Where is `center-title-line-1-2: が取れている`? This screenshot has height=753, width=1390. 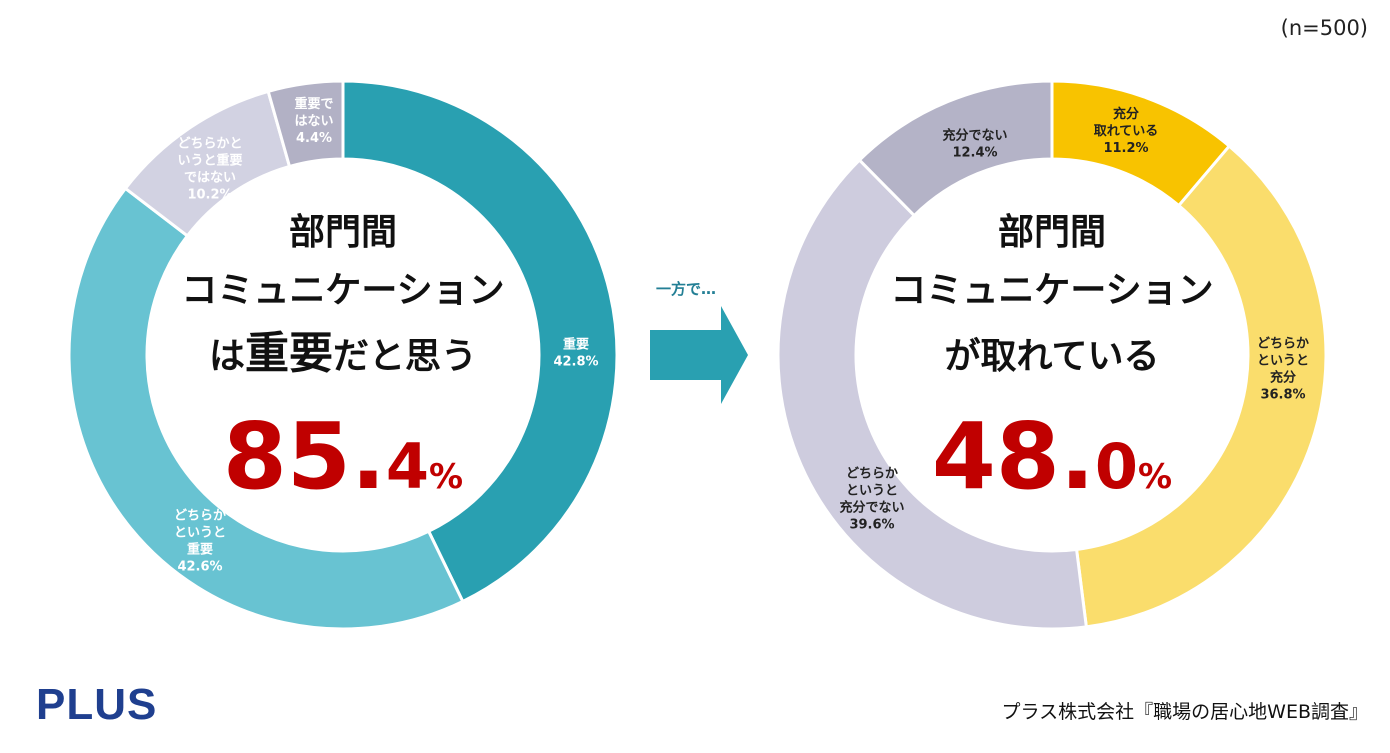
center-title-line-1-2: が取れている is located at coordinates (1052, 356).